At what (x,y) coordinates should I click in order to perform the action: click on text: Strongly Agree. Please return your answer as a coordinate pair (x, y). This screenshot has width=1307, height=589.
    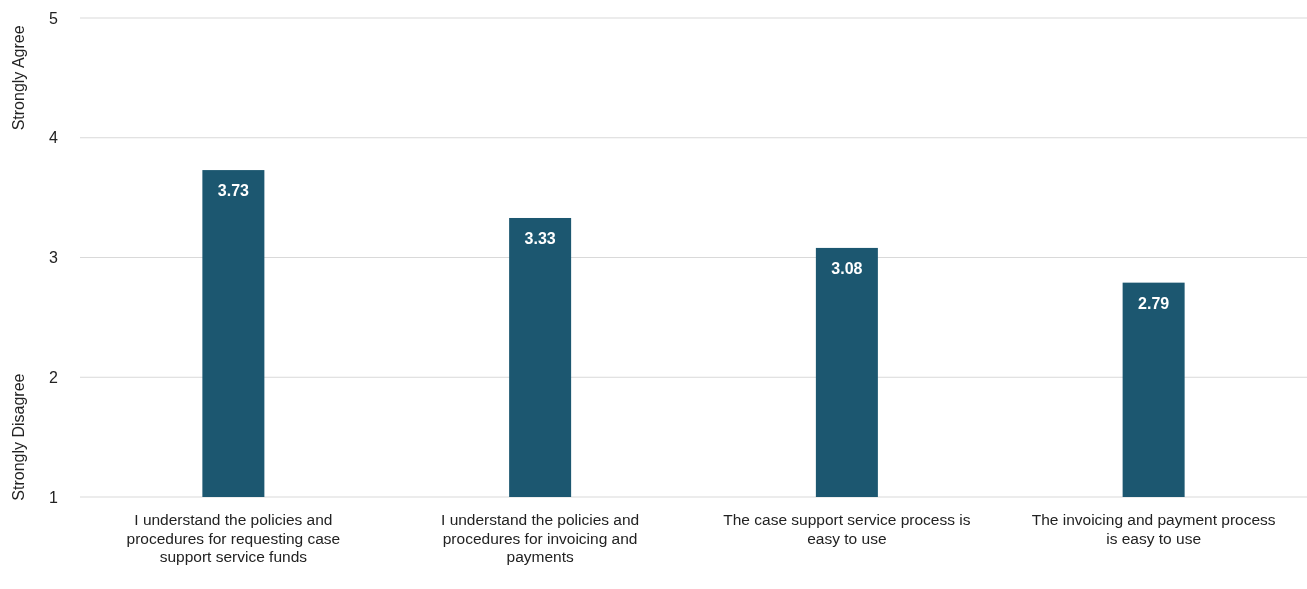
    Looking at the image, I should click on (18, 78).